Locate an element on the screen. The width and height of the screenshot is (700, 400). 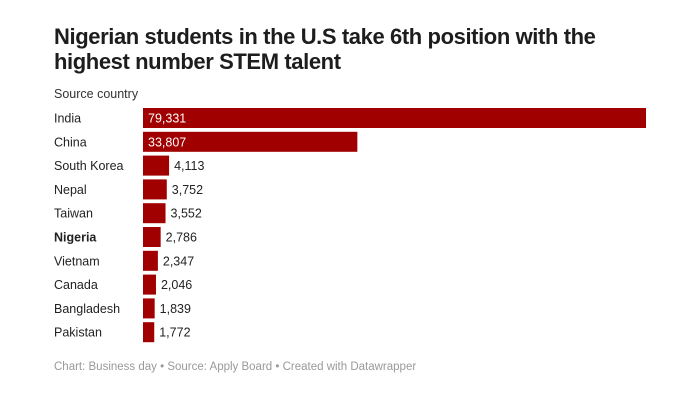
value-label: 2,046 is located at coordinates (176, 285).